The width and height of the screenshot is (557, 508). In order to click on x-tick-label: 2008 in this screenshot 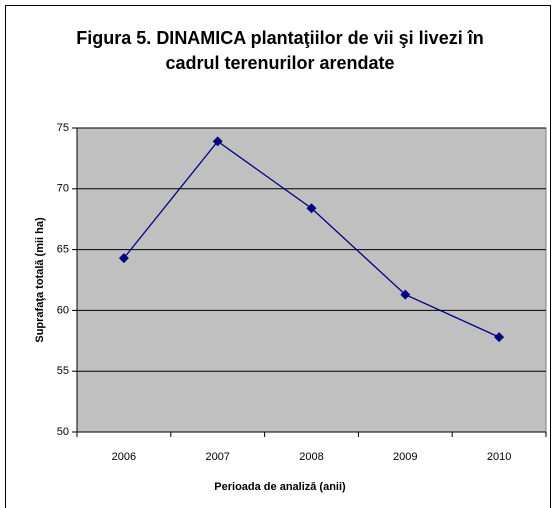, I will do `click(311, 457)`.